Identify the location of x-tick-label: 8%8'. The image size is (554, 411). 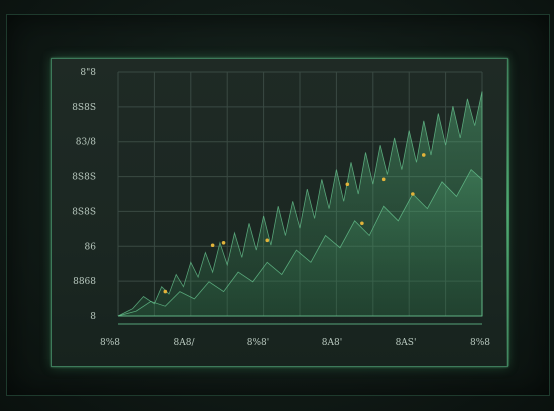
(258, 343).